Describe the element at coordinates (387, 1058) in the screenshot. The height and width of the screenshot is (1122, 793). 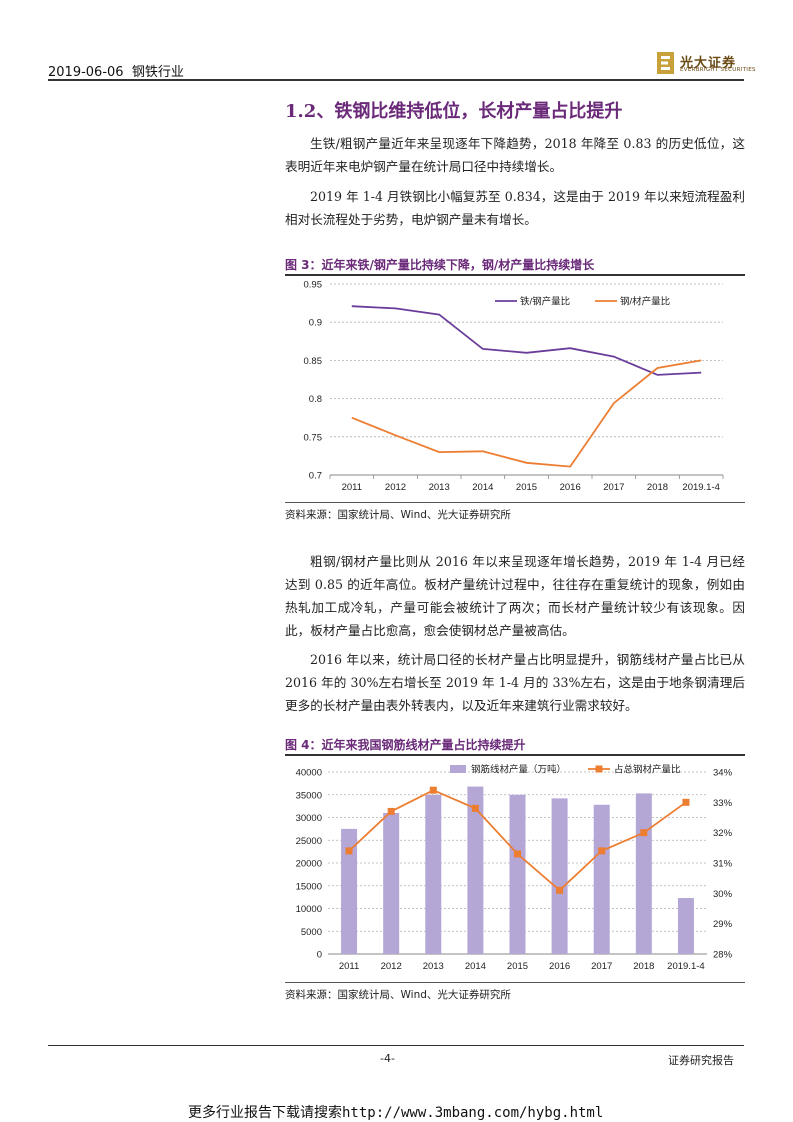
I see `page-number: -4-` at that location.